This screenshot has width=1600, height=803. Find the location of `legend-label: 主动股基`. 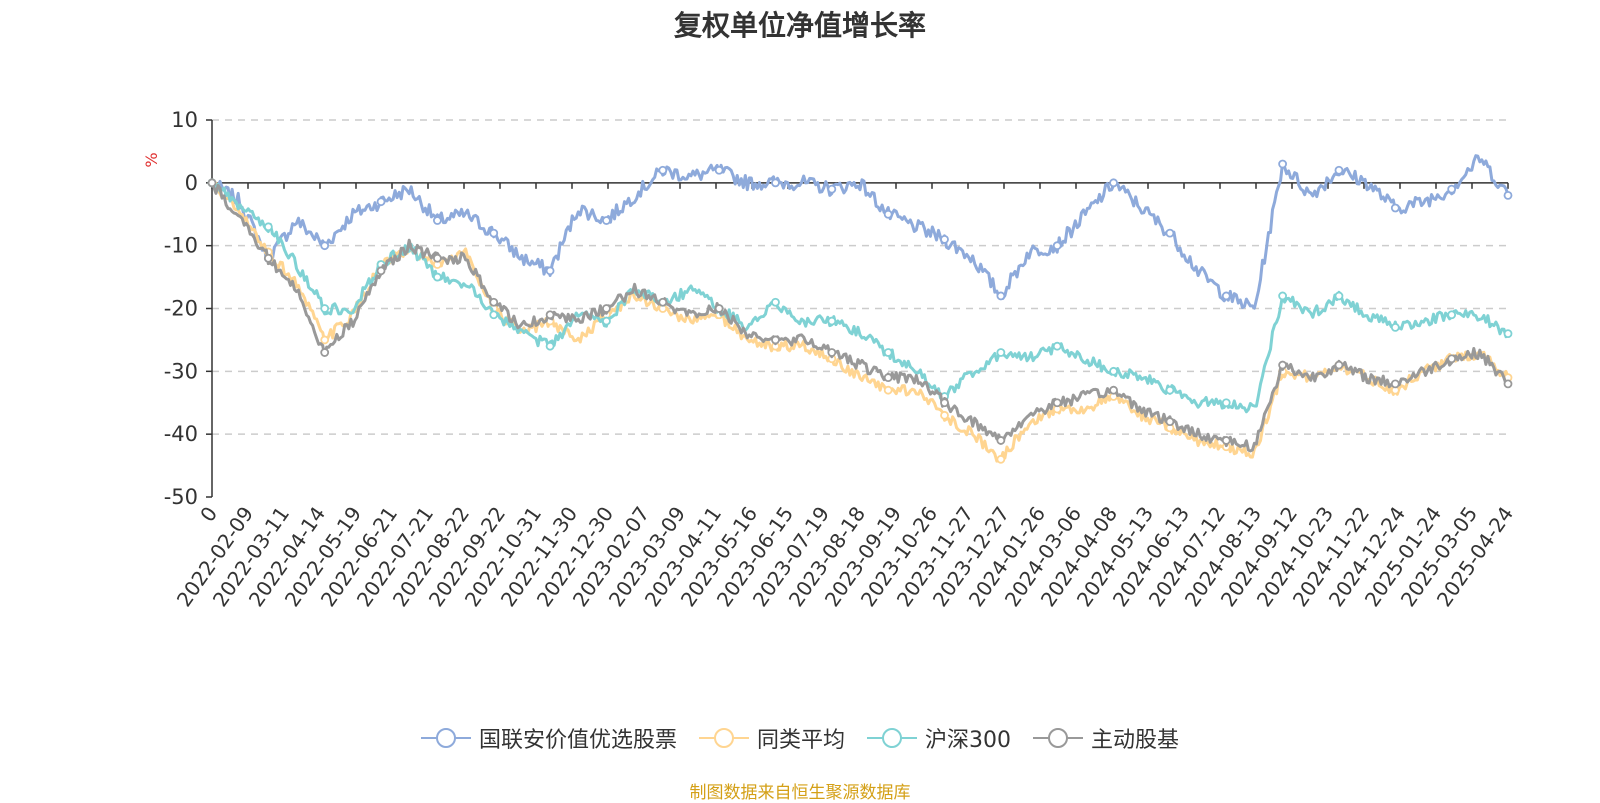

legend-label: 主动股基 is located at coordinates (1135, 740).